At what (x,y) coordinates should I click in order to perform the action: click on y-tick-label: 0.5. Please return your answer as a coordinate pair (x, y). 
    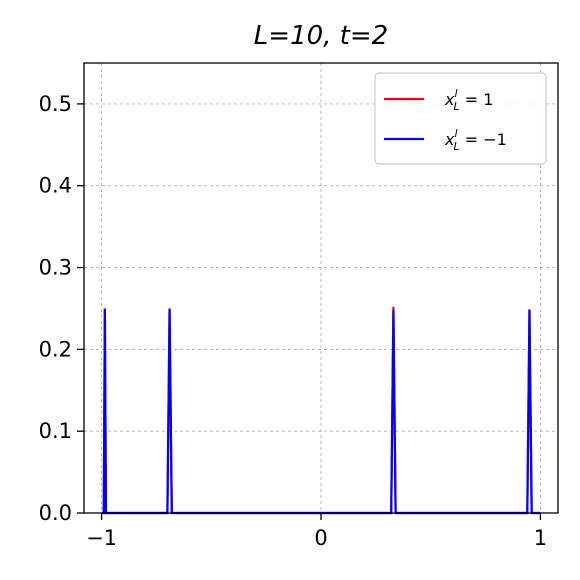
    Looking at the image, I should click on (55, 104).